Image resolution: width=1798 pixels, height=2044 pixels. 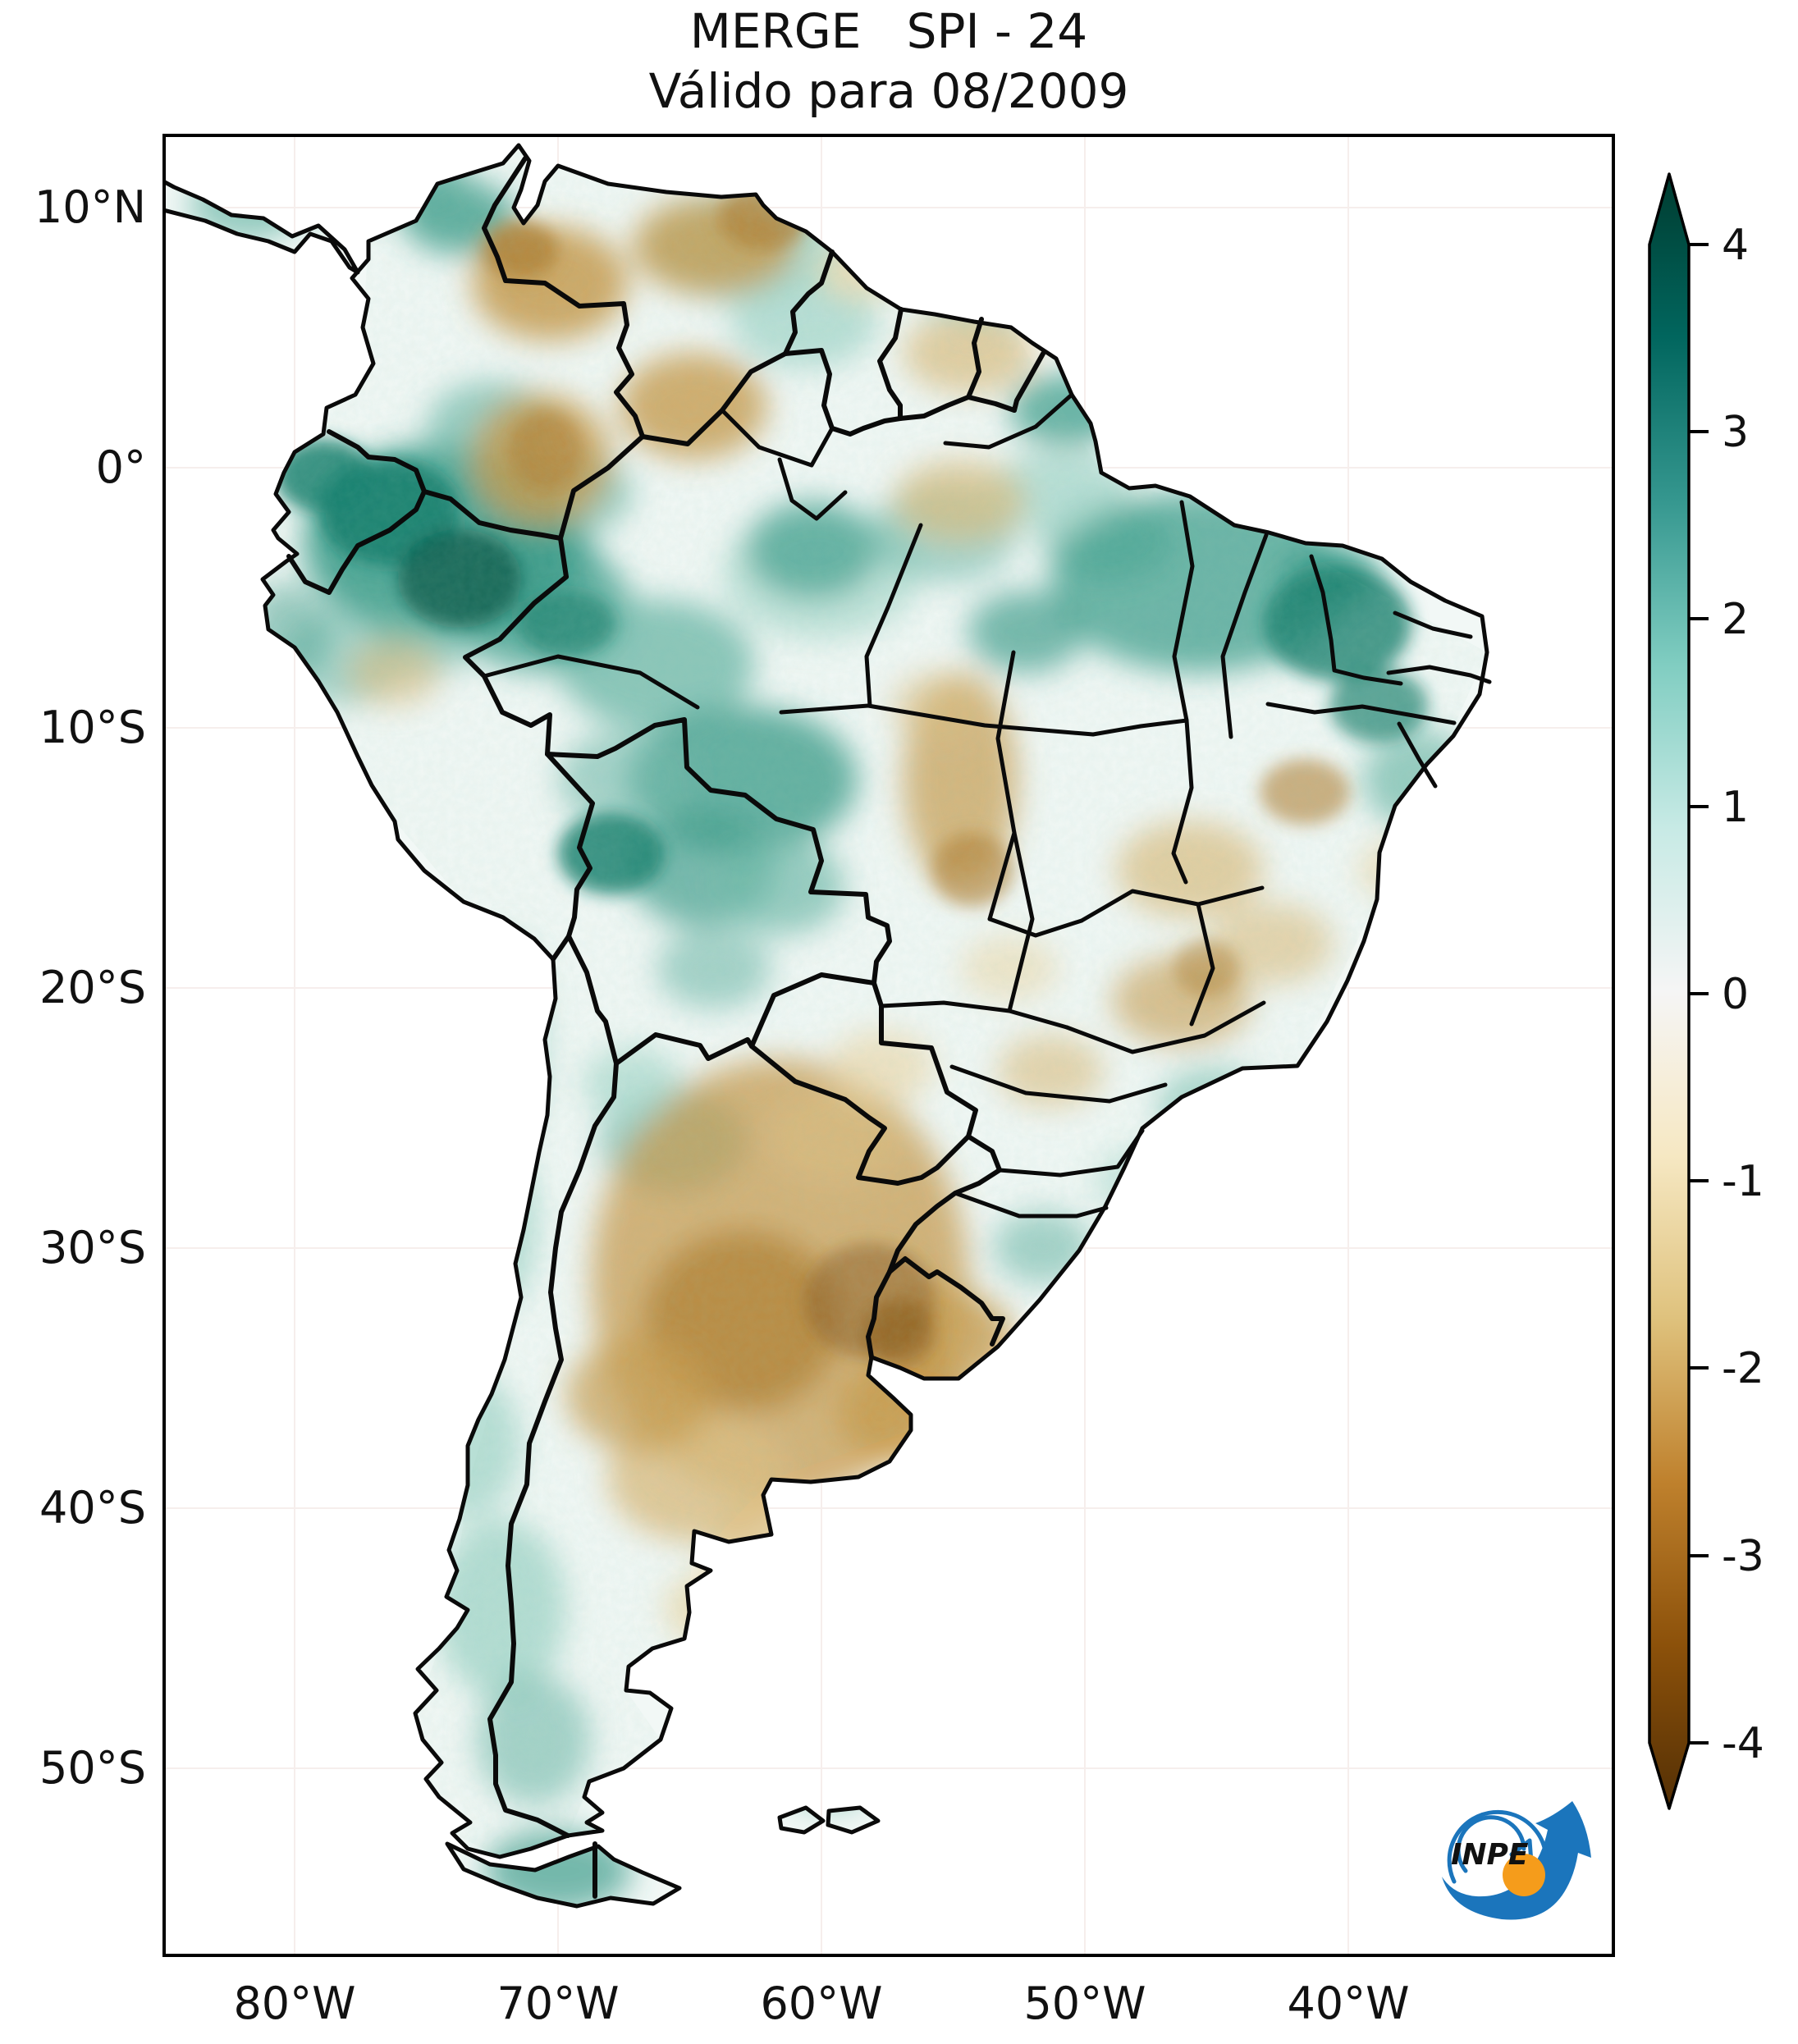 I want to click on colorbar-tick-label: 3, so click(x=1735, y=433).